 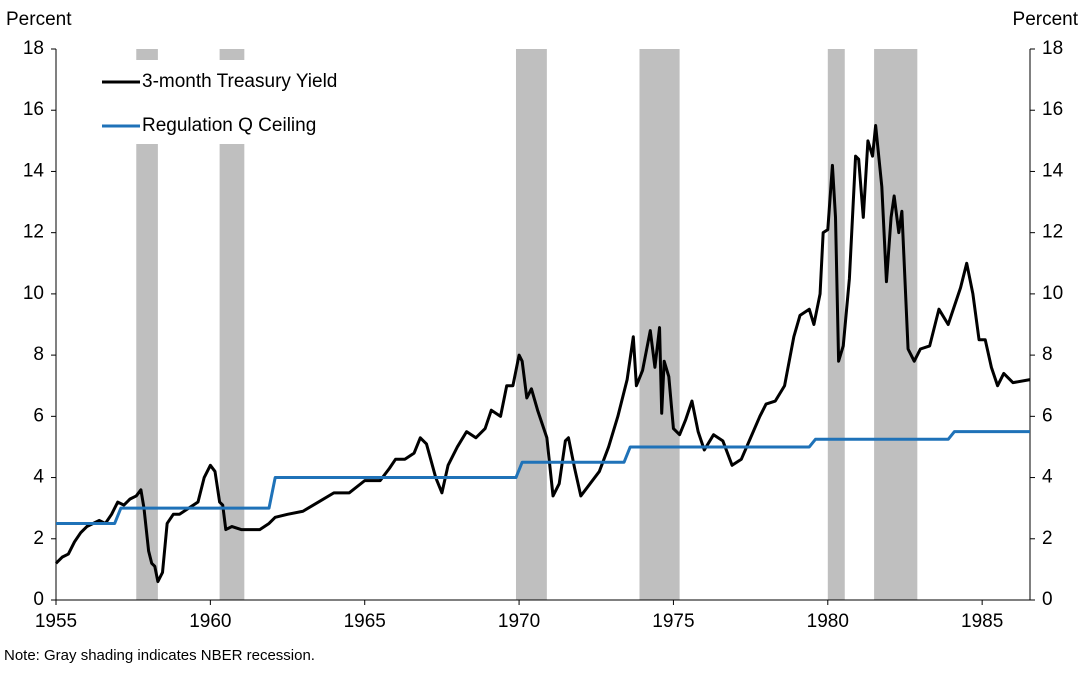 I want to click on y-tick-label: 16, so click(x=33, y=109).